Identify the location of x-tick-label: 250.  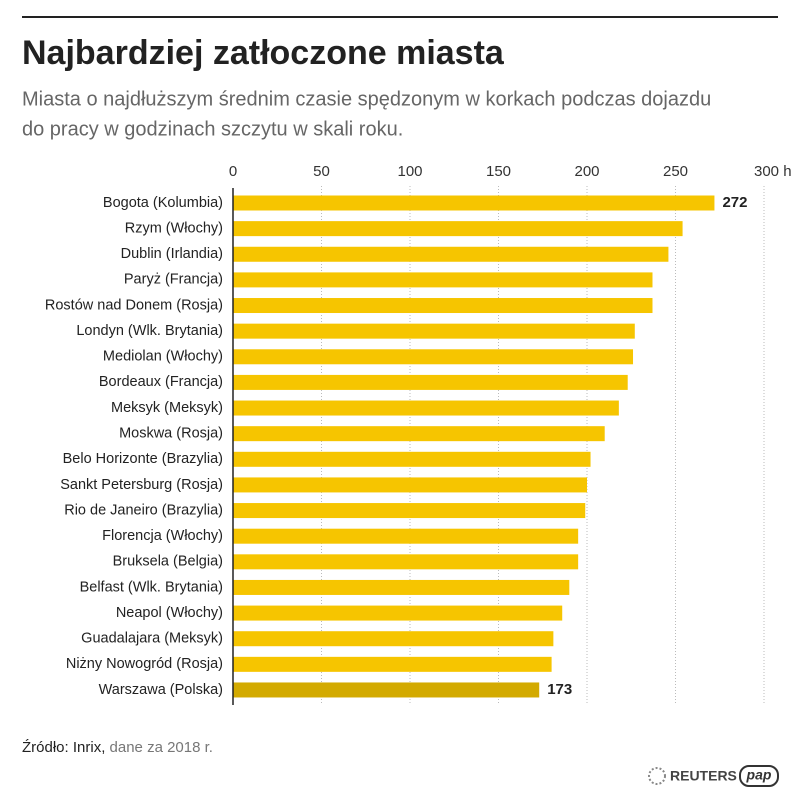
(675, 171).